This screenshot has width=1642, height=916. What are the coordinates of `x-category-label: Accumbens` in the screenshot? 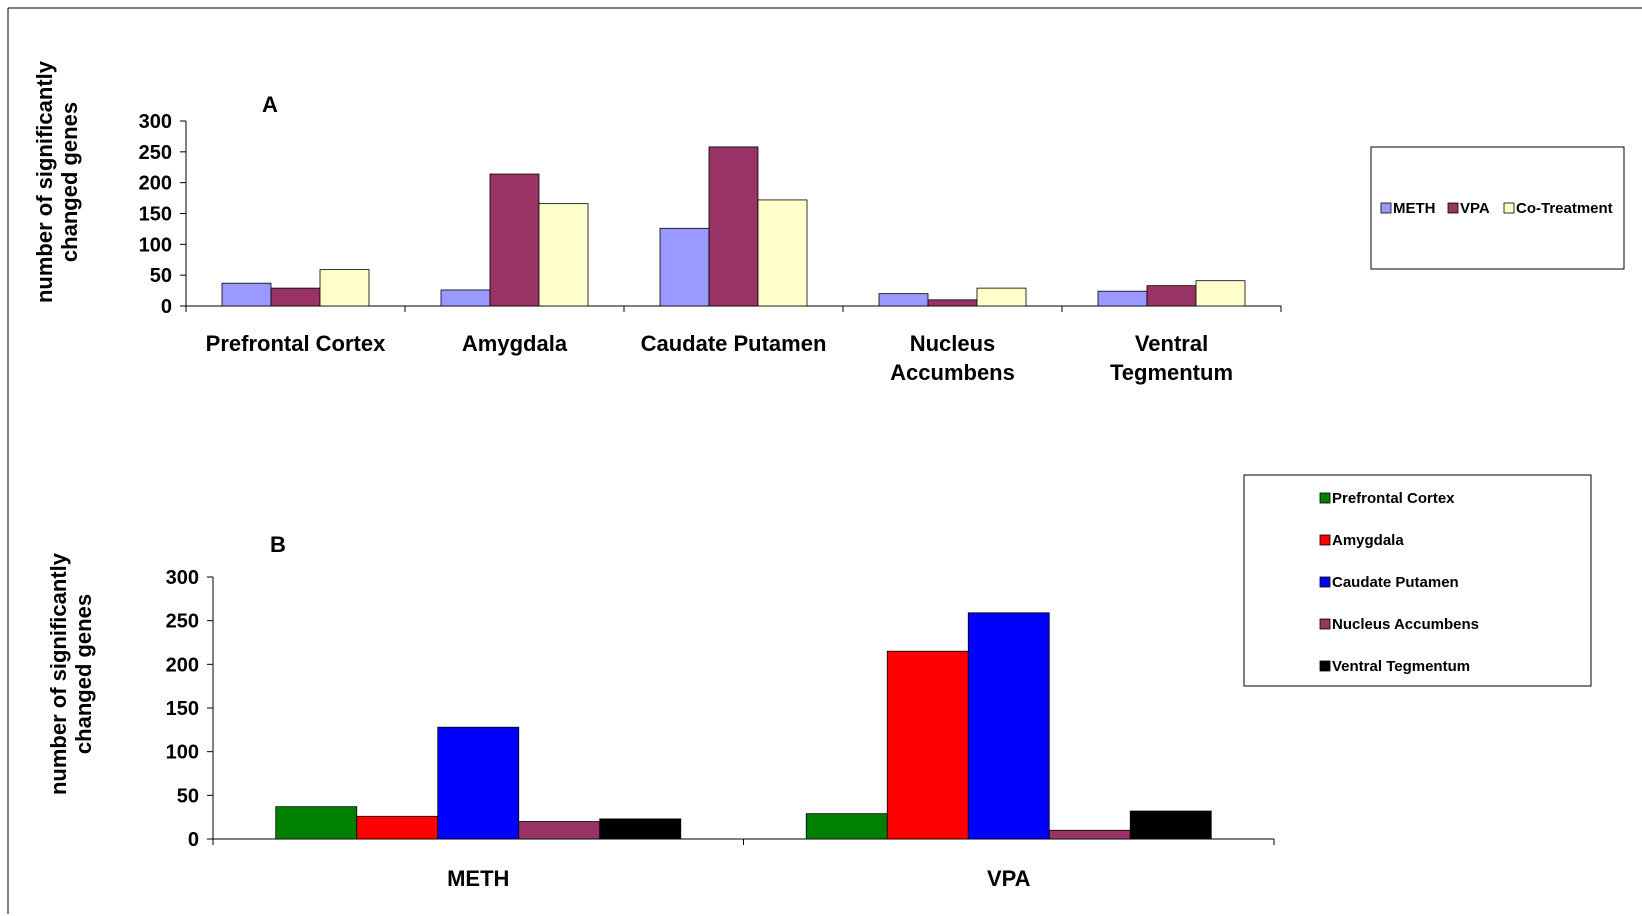 It's located at (952, 372).